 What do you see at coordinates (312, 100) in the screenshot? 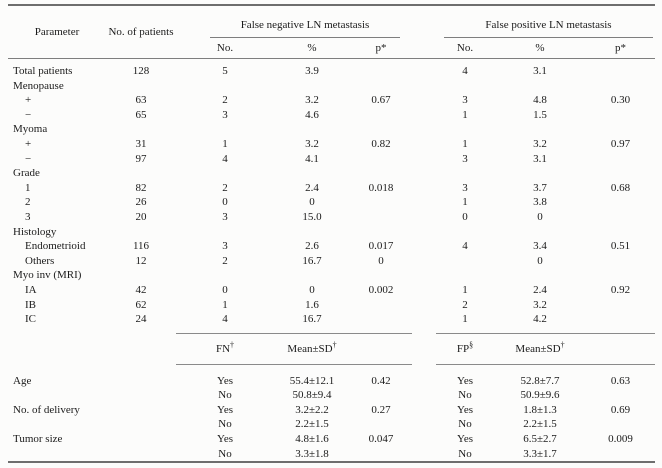
I see `fn-pct-cell: 3.2` at bounding box center [312, 100].